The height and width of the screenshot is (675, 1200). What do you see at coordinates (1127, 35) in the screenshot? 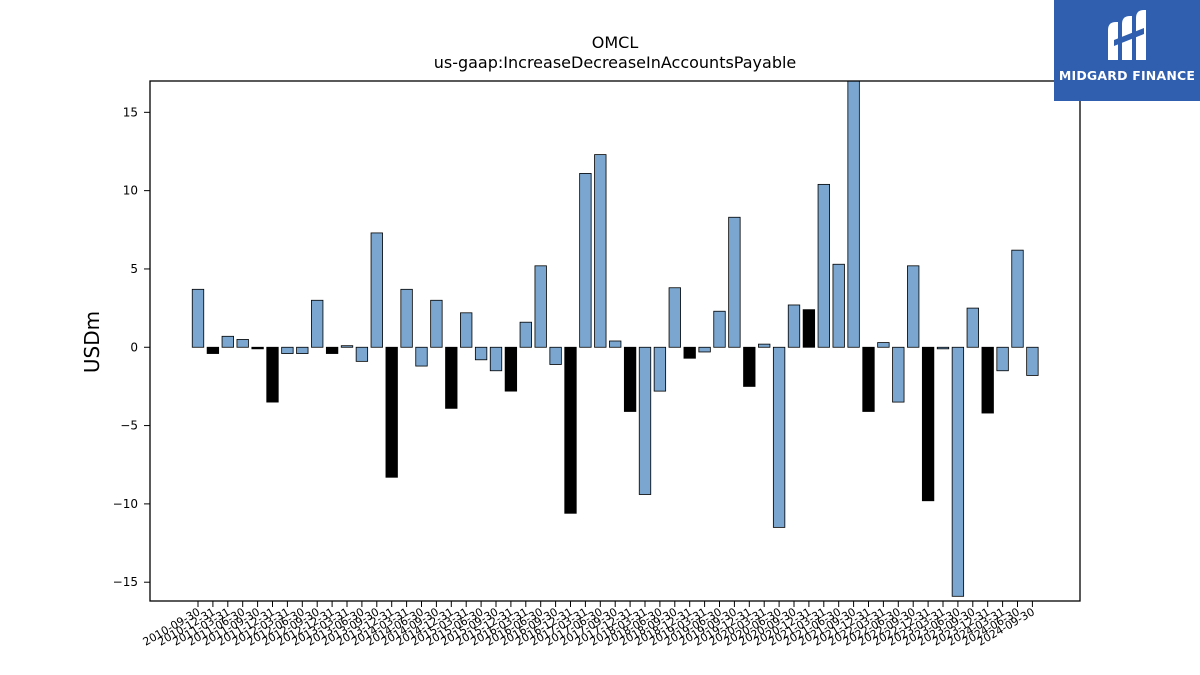
I see `midgard-logo-icon` at bounding box center [1127, 35].